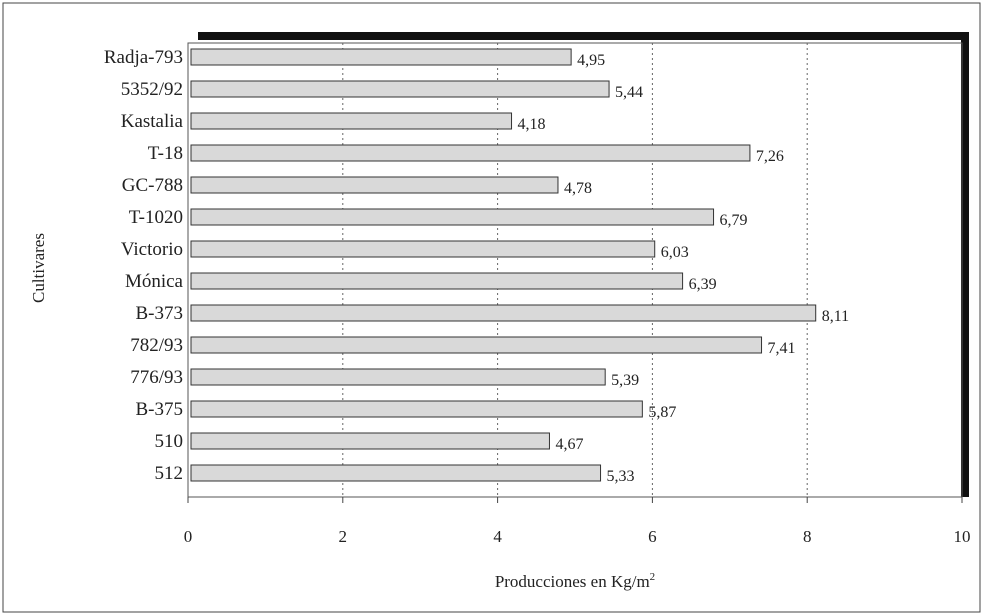  What do you see at coordinates (160, 409) in the screenshot?
I see `category-label: B-375` at bounding box center [160, 409].